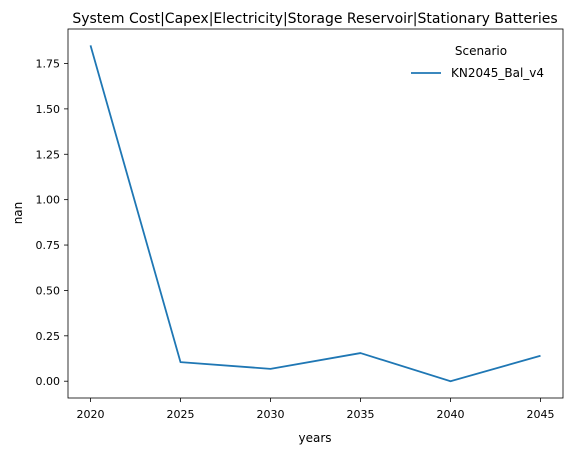 The height and width of the screenshot is (456, 585). What do you see at coordinates (541, 414) in the screenshot?
I see `x-tick-label: 2045` at bounding box center [541, 414].